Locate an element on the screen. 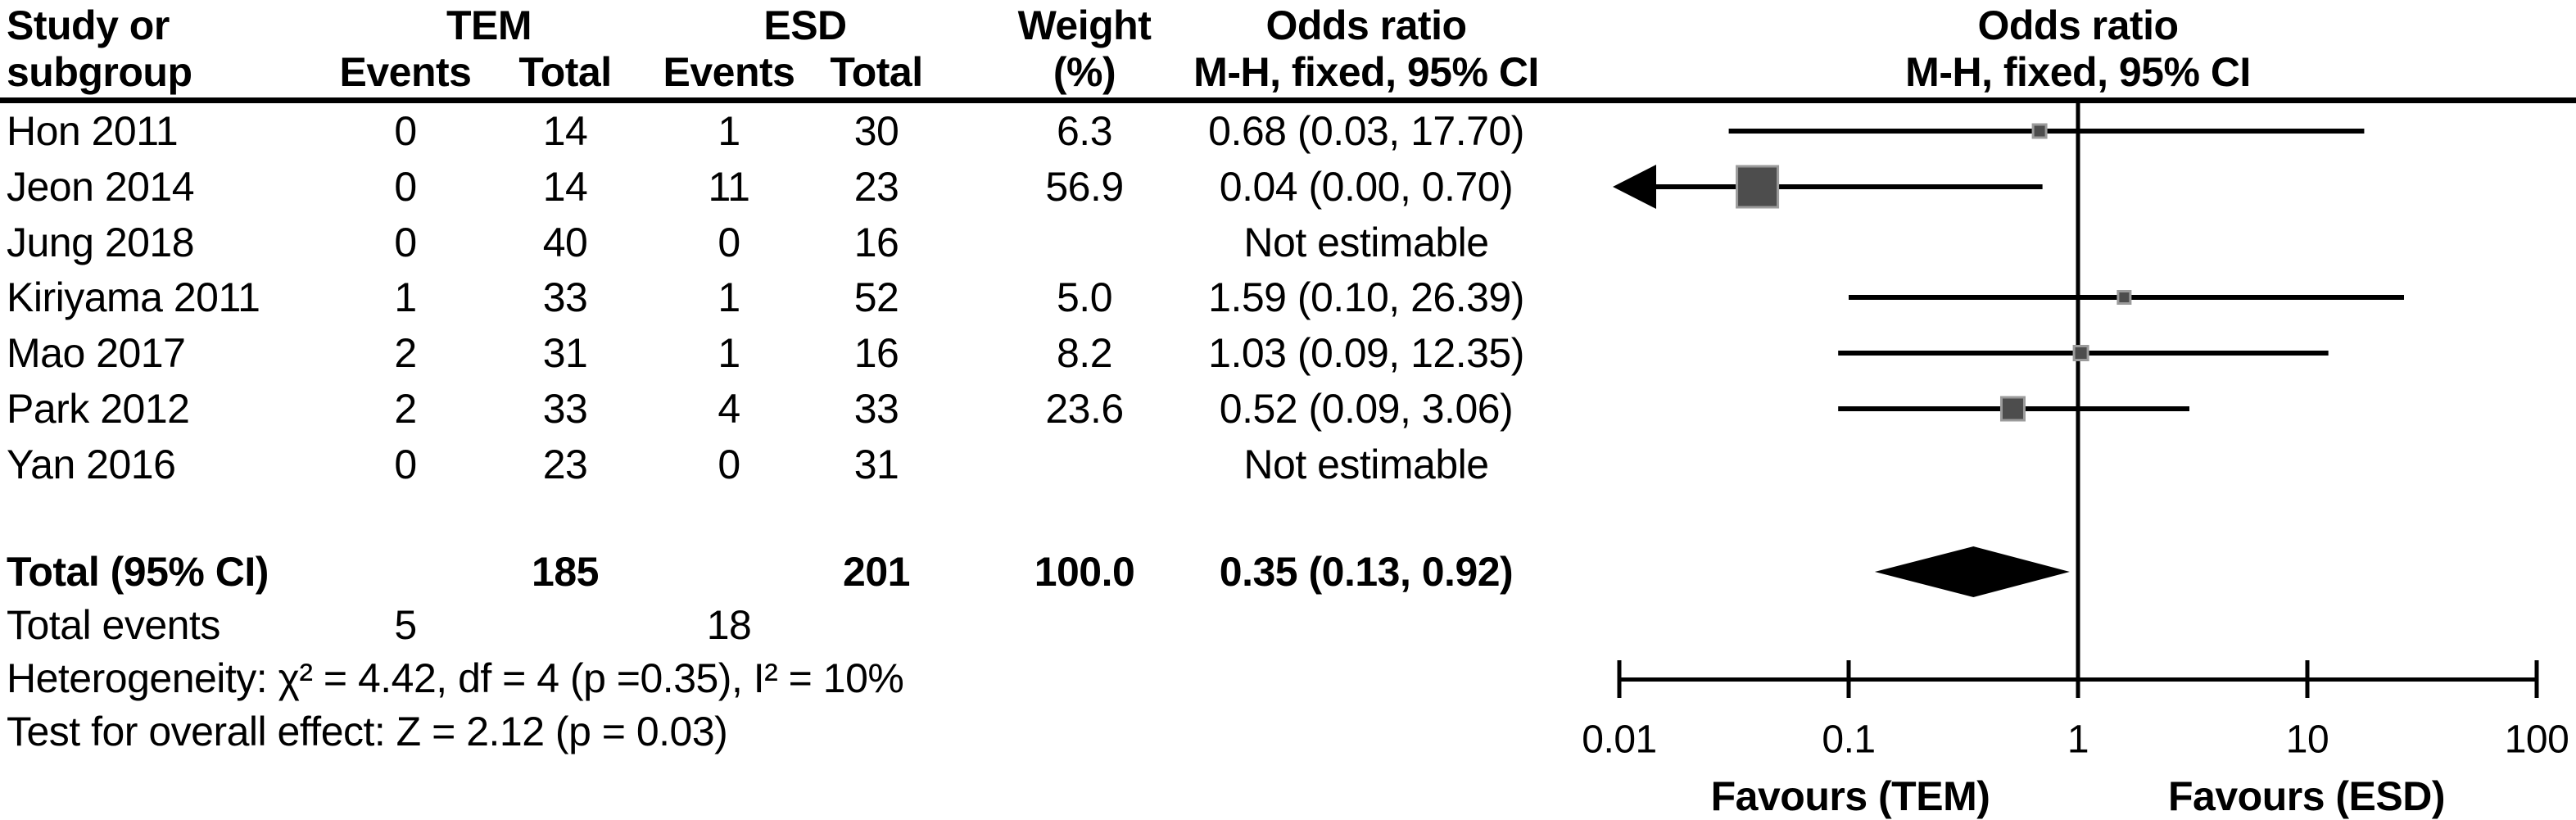 The width and height of the screenshot is (2576, 820). col-header-tem-total: Total is located at coordinates (565, 72).